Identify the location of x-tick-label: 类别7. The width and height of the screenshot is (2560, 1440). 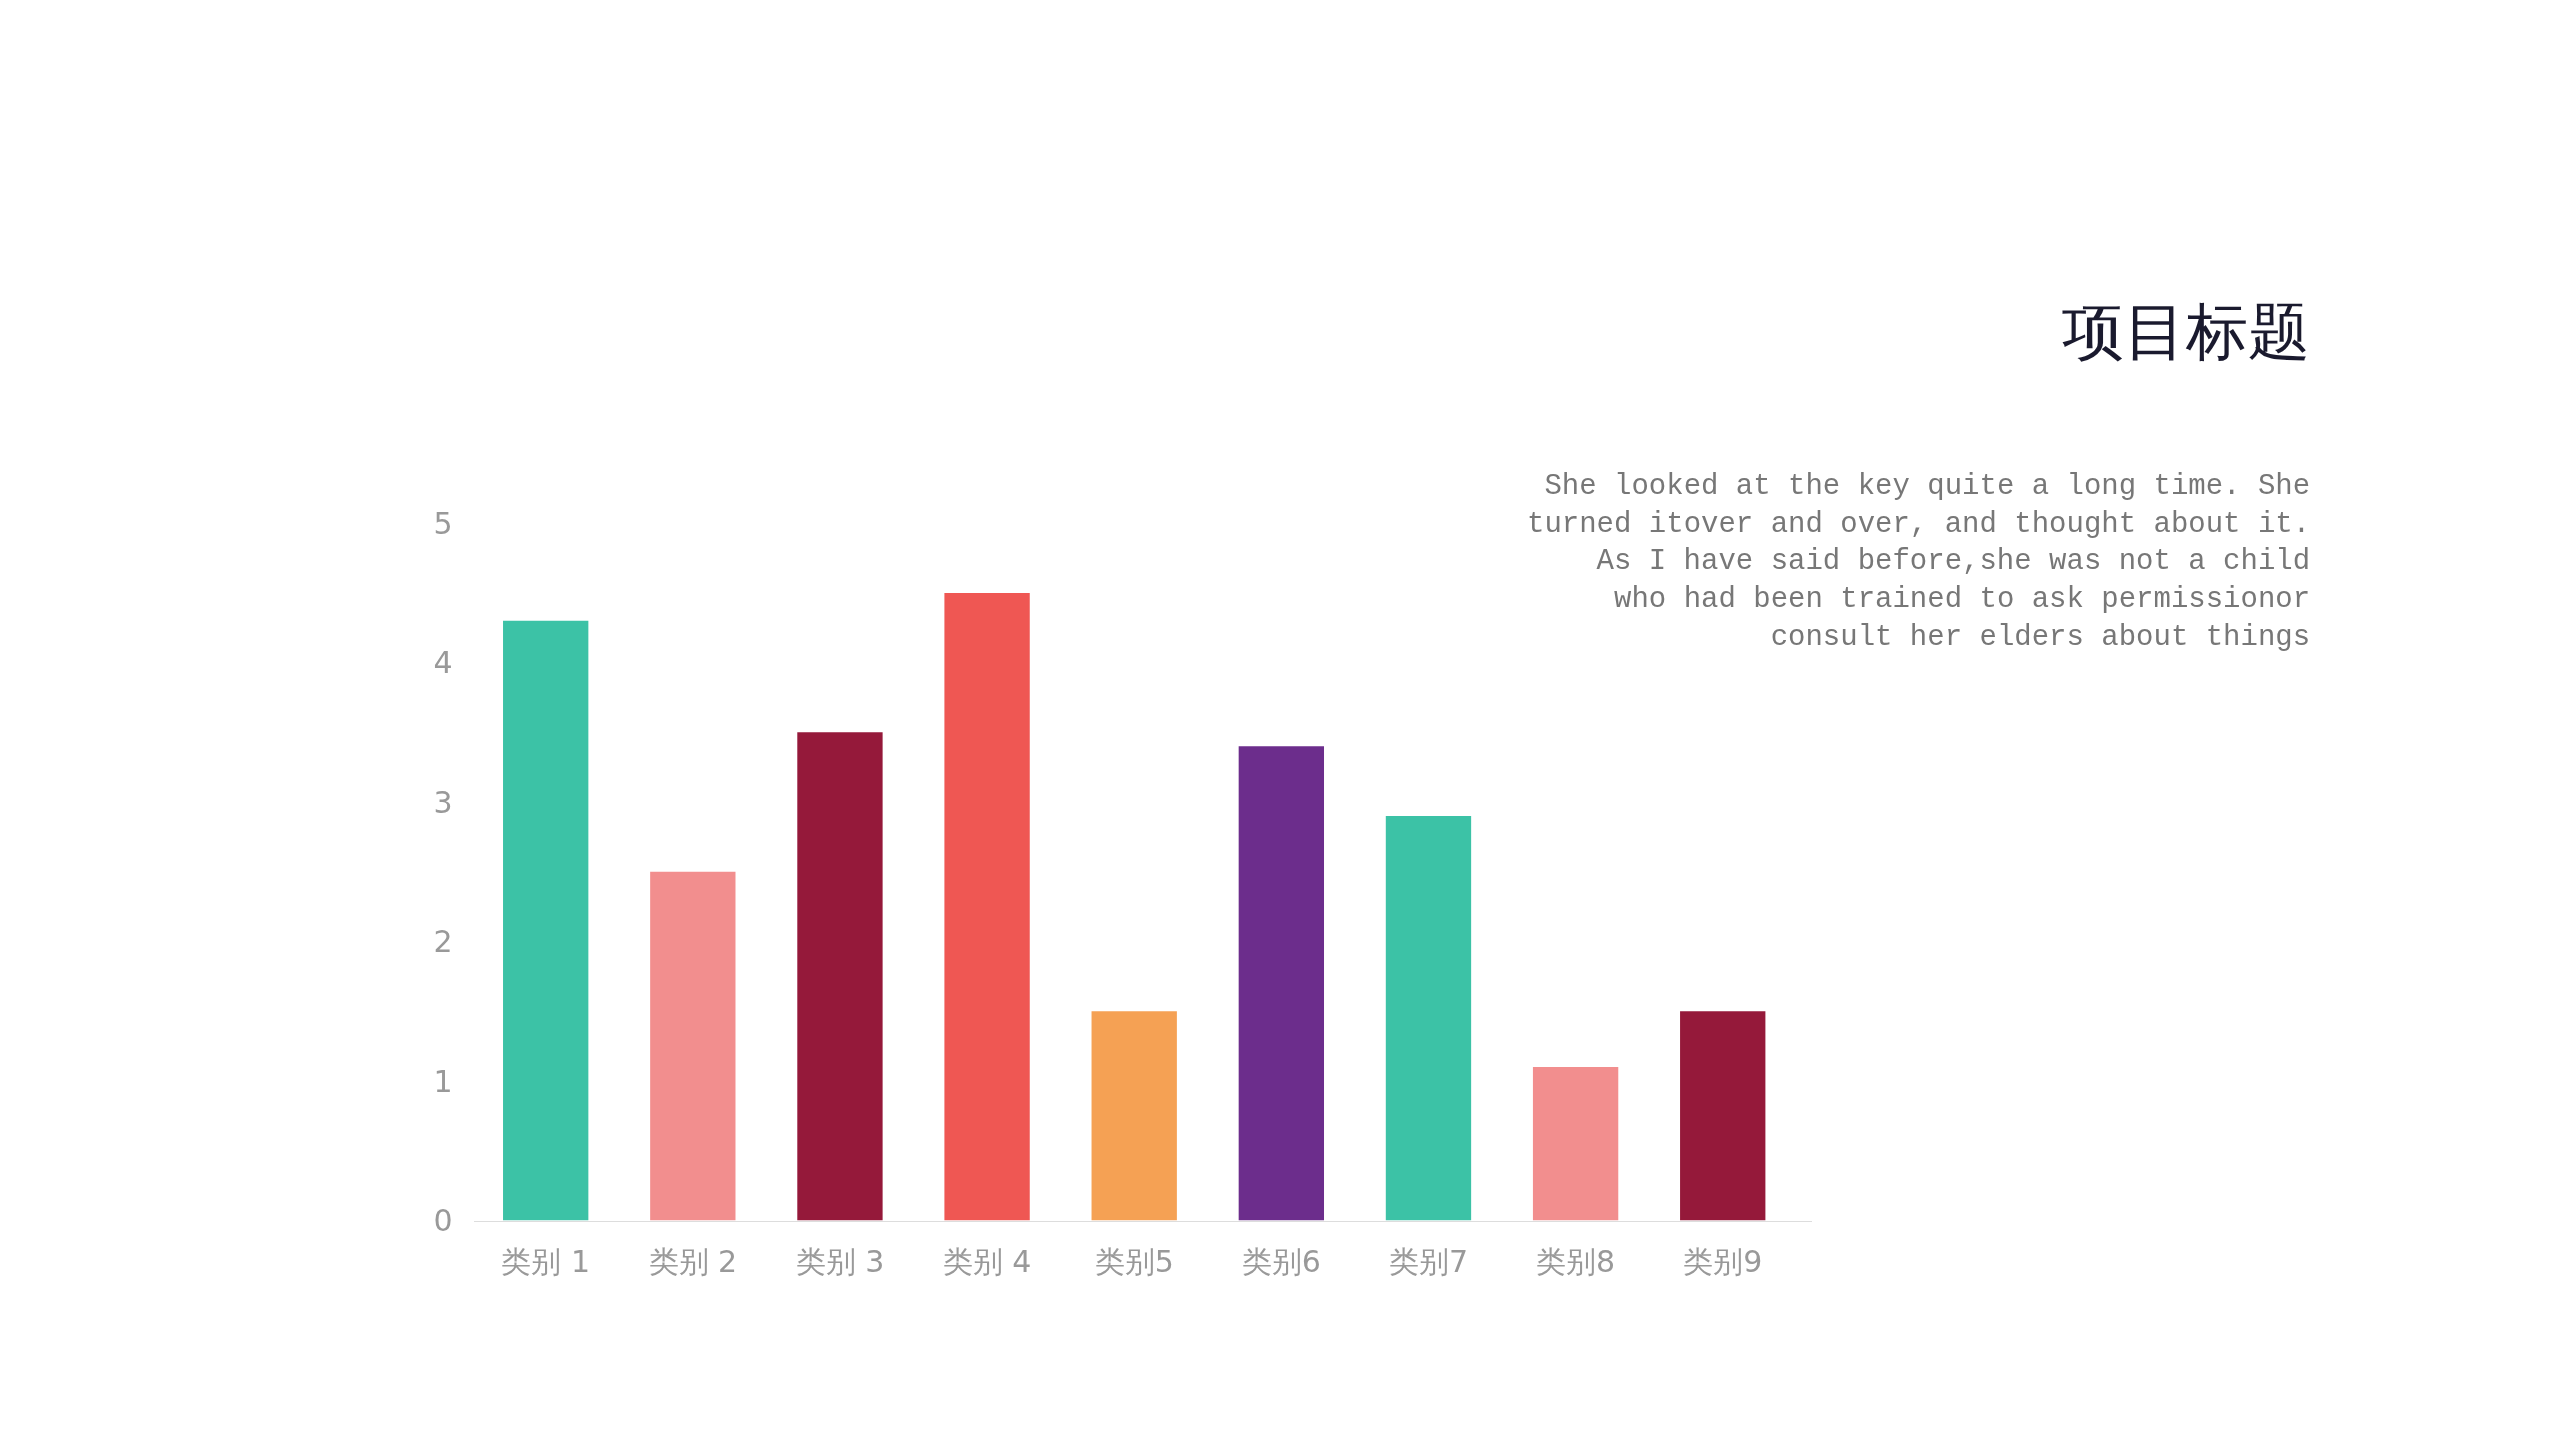
(1428, 1261).